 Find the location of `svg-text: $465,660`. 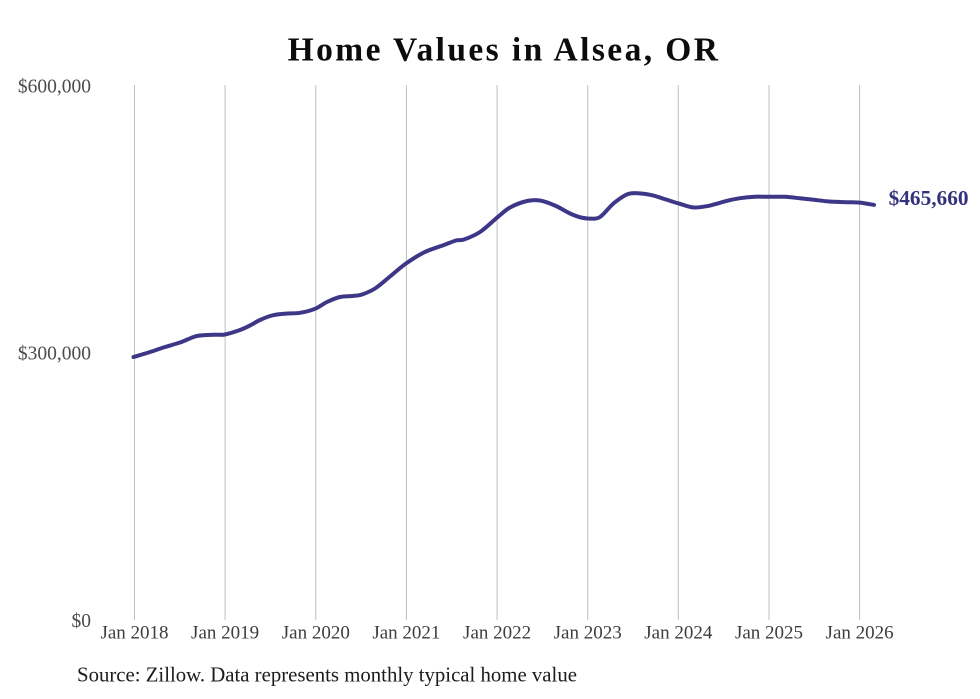

svg-text: $465,660 is located at coordinates (929, 198).